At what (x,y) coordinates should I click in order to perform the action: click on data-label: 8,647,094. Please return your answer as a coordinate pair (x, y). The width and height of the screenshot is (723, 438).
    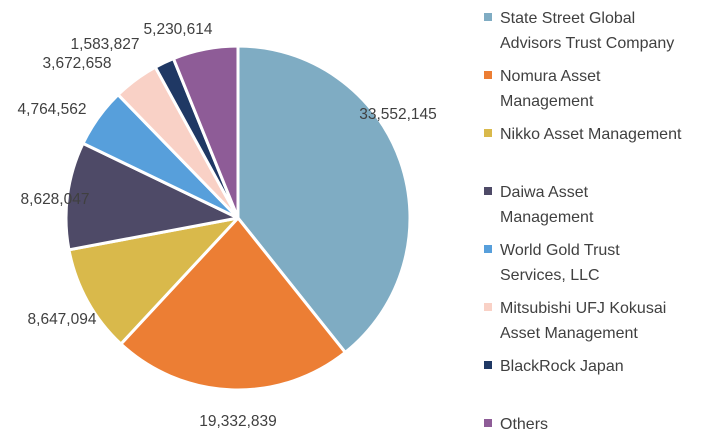
    Looking at the image, I should click on (62, 319).